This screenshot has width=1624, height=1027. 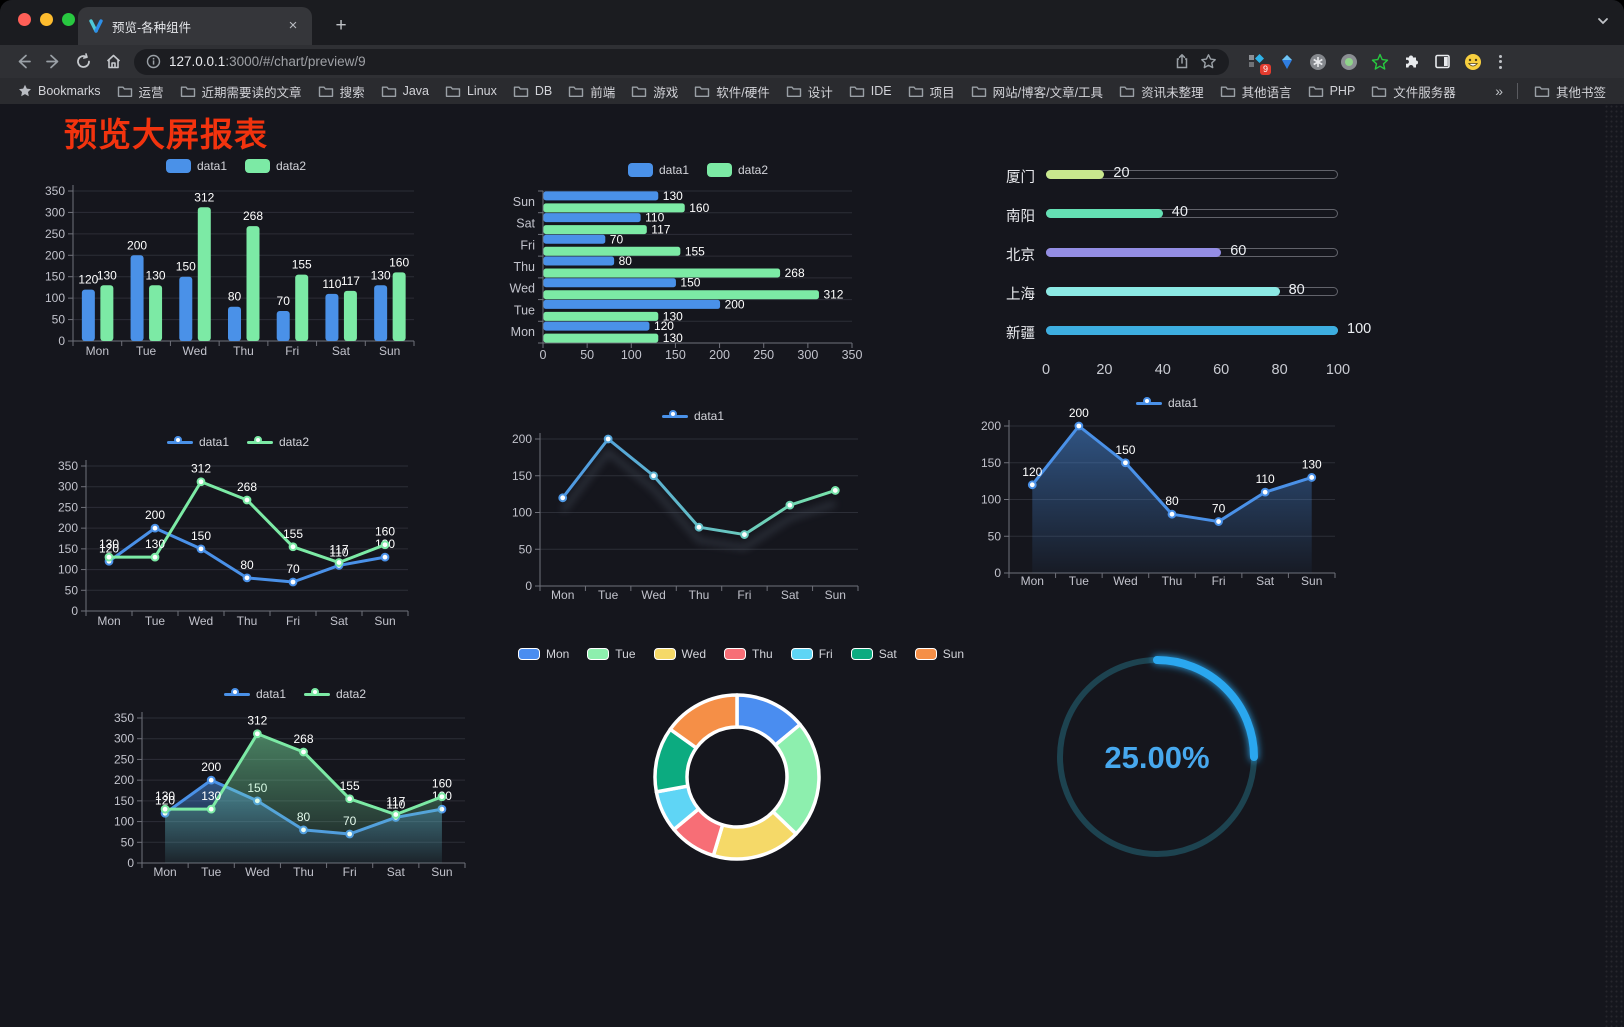 I want to click on bookmark-folder: 设计, so click(x=809, y=91).